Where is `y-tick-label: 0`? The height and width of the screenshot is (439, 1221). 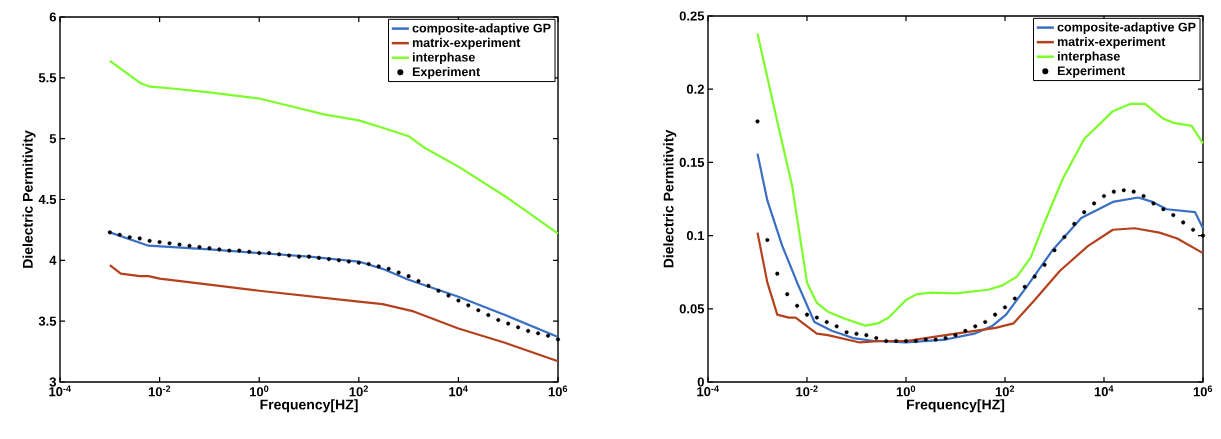
y-tick-label: 0 is located at coordinates (700, 382).